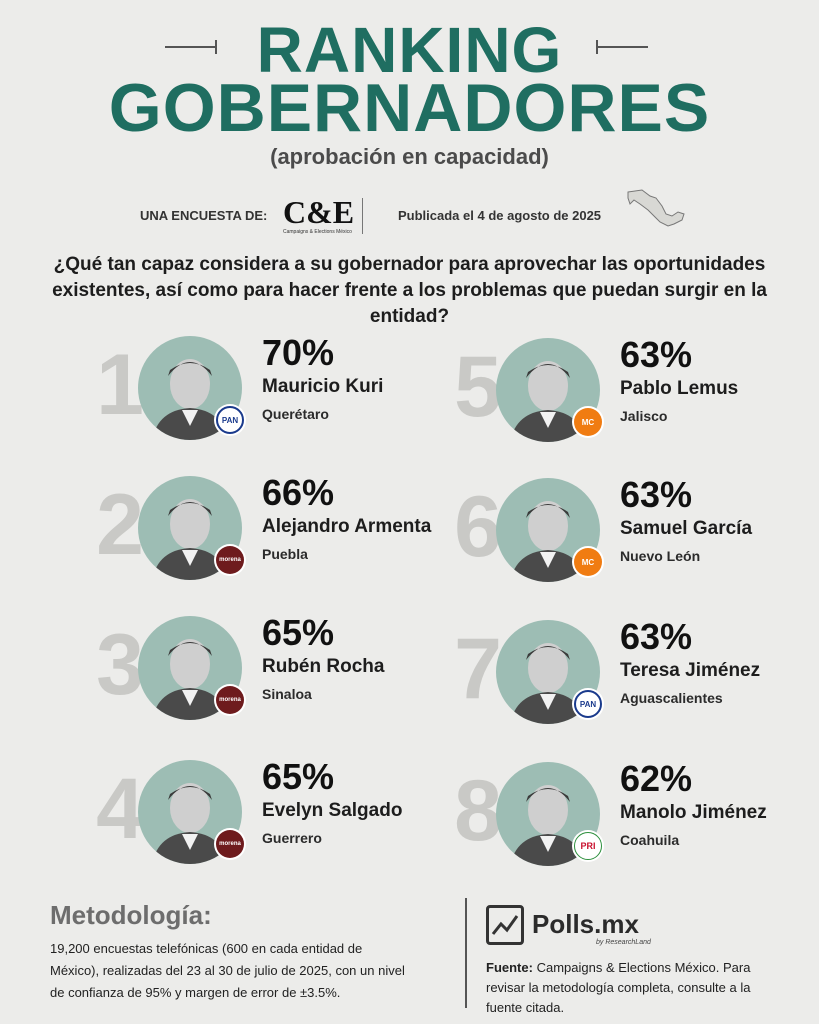 This screenshot has height=1024, width=819. I want to click on governor-state: Coahuila, so click(650, 840).